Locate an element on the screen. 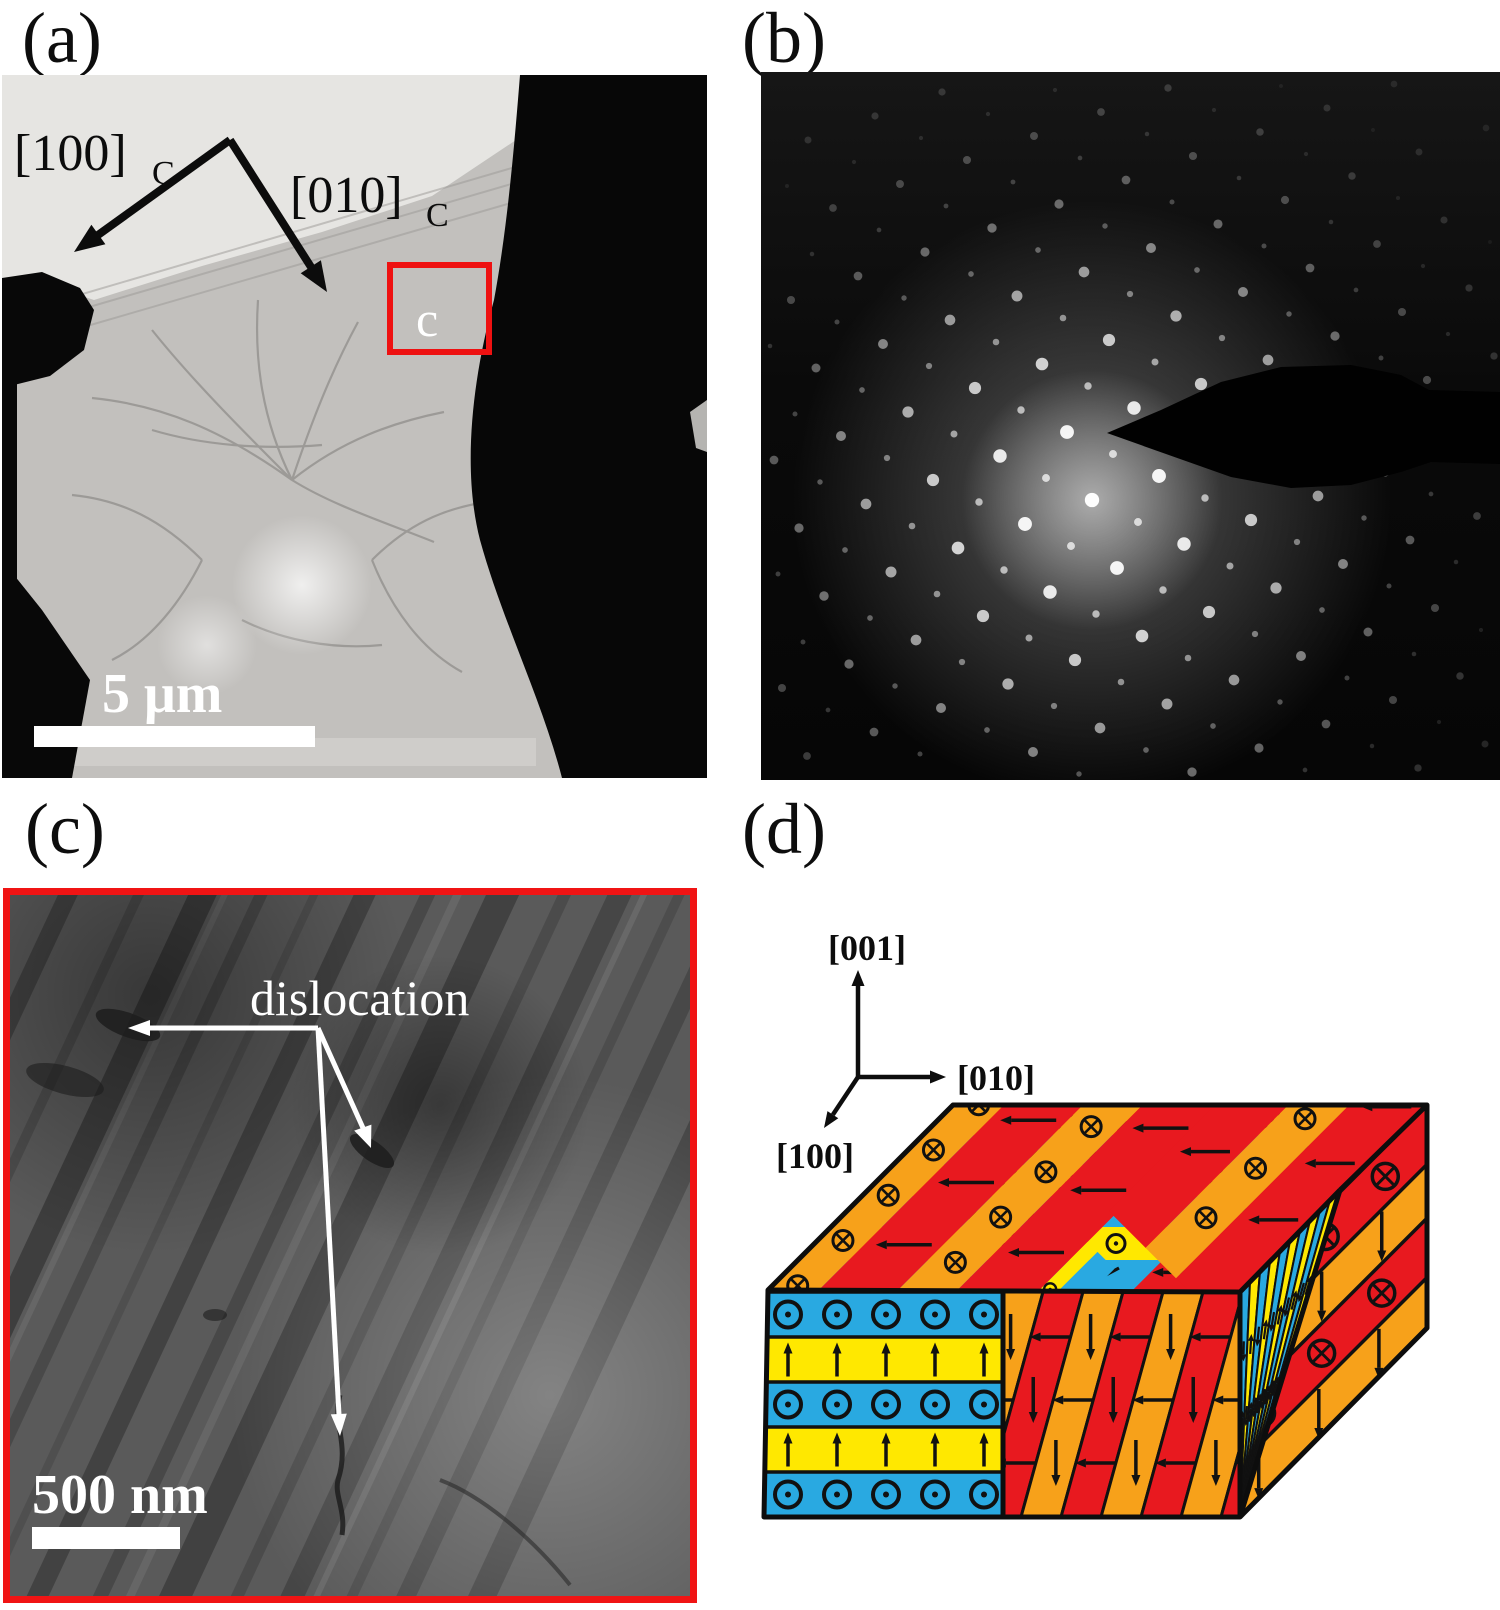  panel-c-label: (c) is located at coordinates (65, 829).